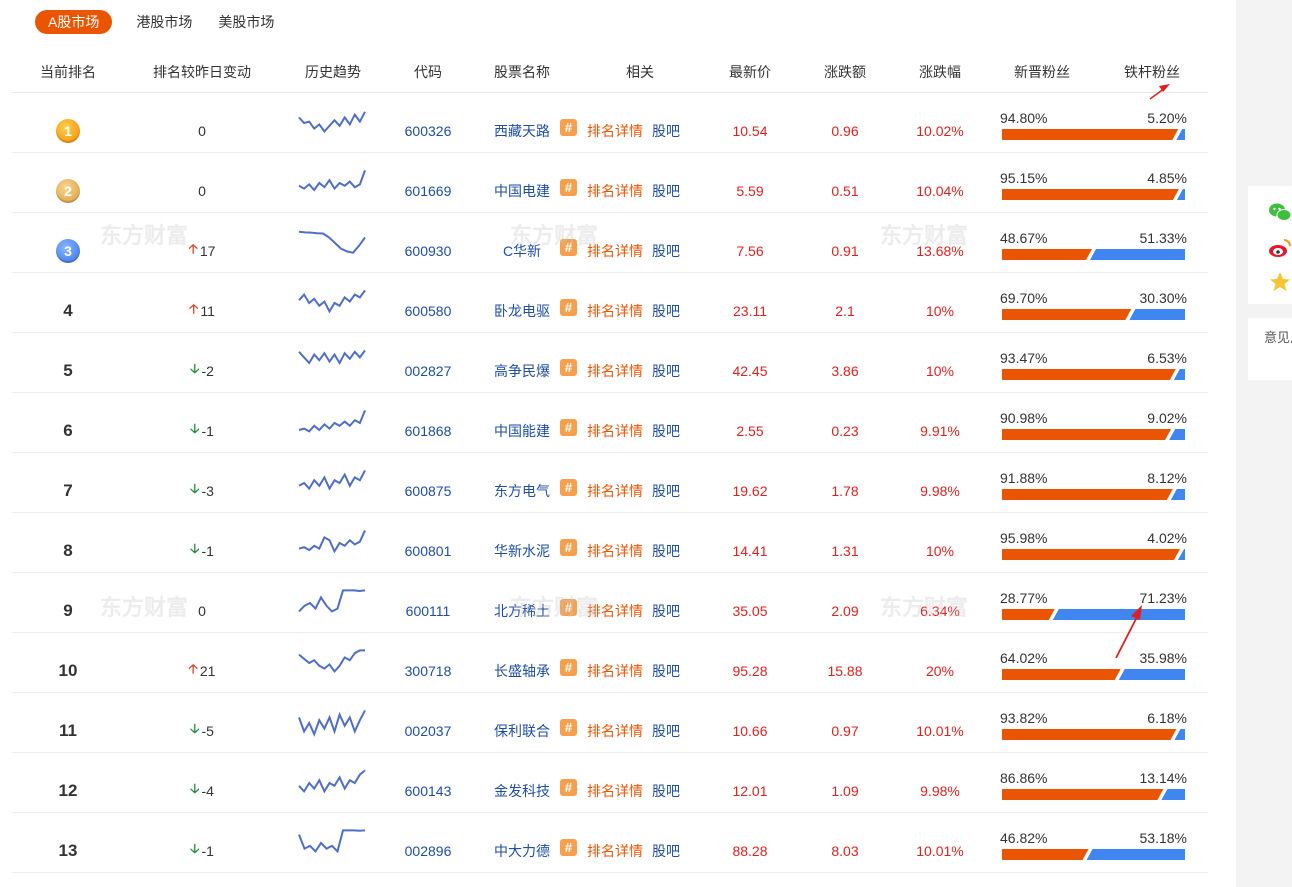  I want to click on stock-code: 002037, so click(428, 730).